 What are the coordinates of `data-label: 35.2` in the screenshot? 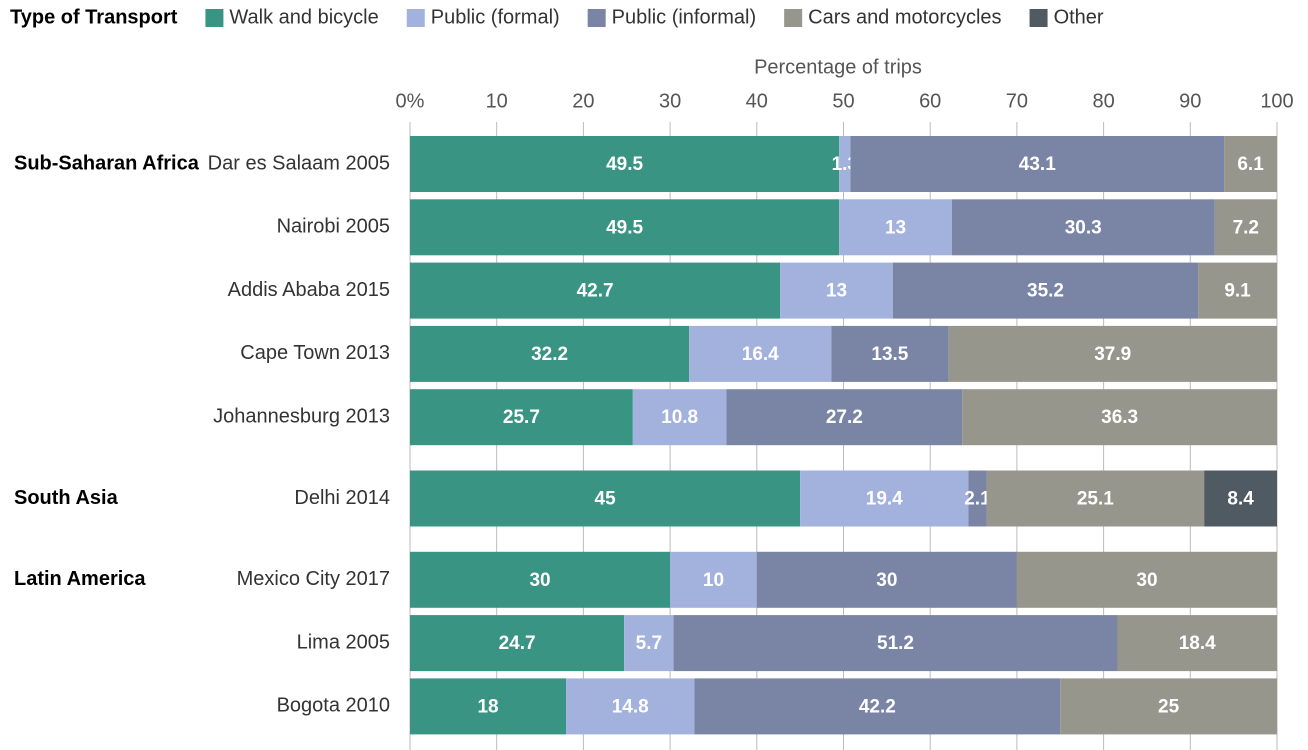 It's located at (1045, 291).